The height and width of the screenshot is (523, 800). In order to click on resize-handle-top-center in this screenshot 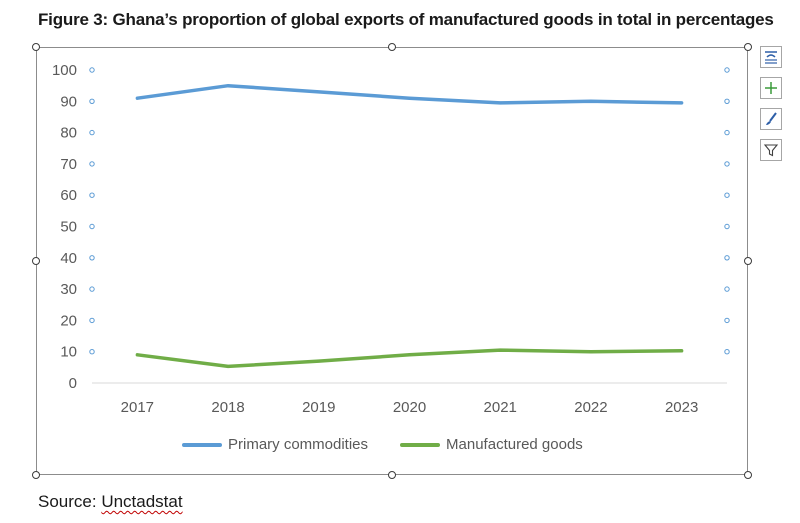, I will do `click(392, 47)`.